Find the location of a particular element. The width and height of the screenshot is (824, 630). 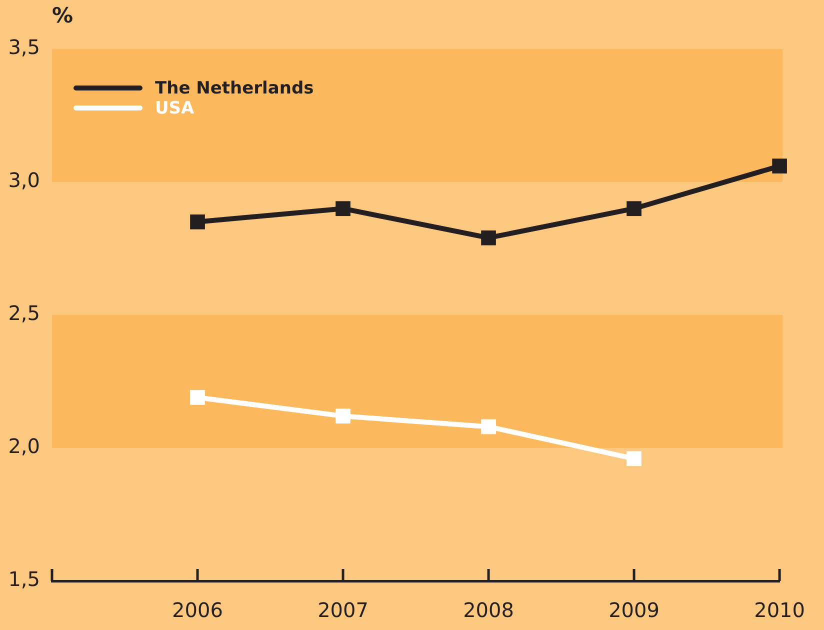

y-tick-label: 3,0 is located at coordinates (24, 180).